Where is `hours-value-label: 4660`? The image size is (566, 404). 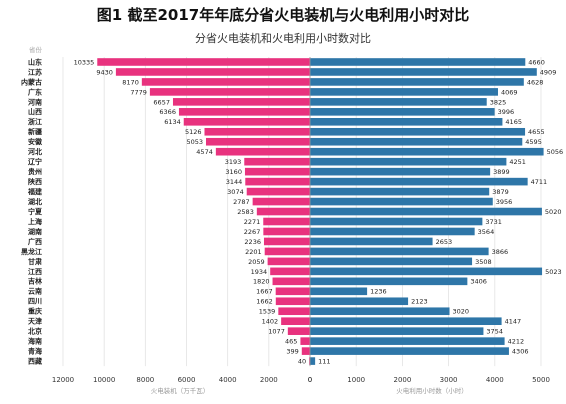
hours-value-label: 4660 is located at coordinates (536, 62).